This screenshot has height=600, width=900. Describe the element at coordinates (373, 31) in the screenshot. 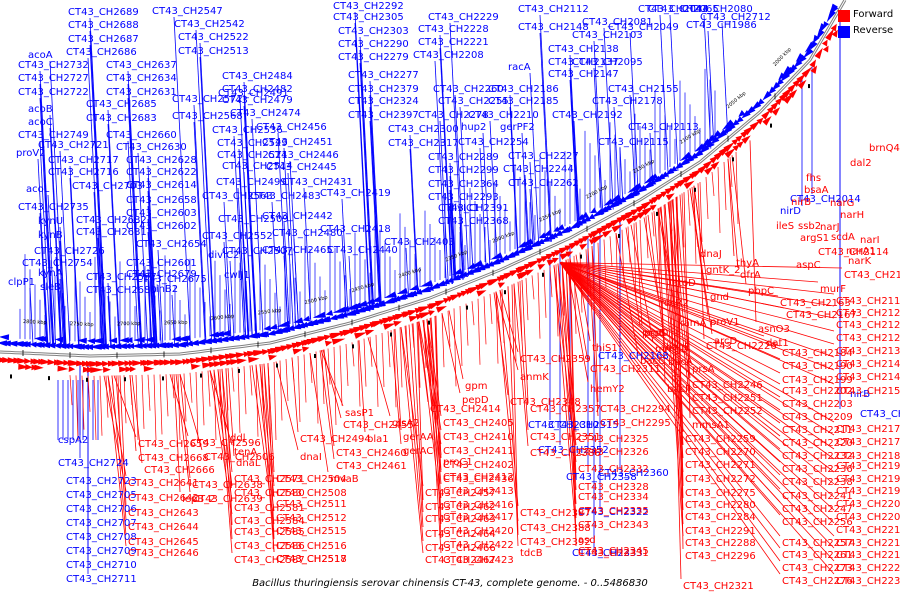

I see `reverse-gene-label: CT43_CH2303` at that location.